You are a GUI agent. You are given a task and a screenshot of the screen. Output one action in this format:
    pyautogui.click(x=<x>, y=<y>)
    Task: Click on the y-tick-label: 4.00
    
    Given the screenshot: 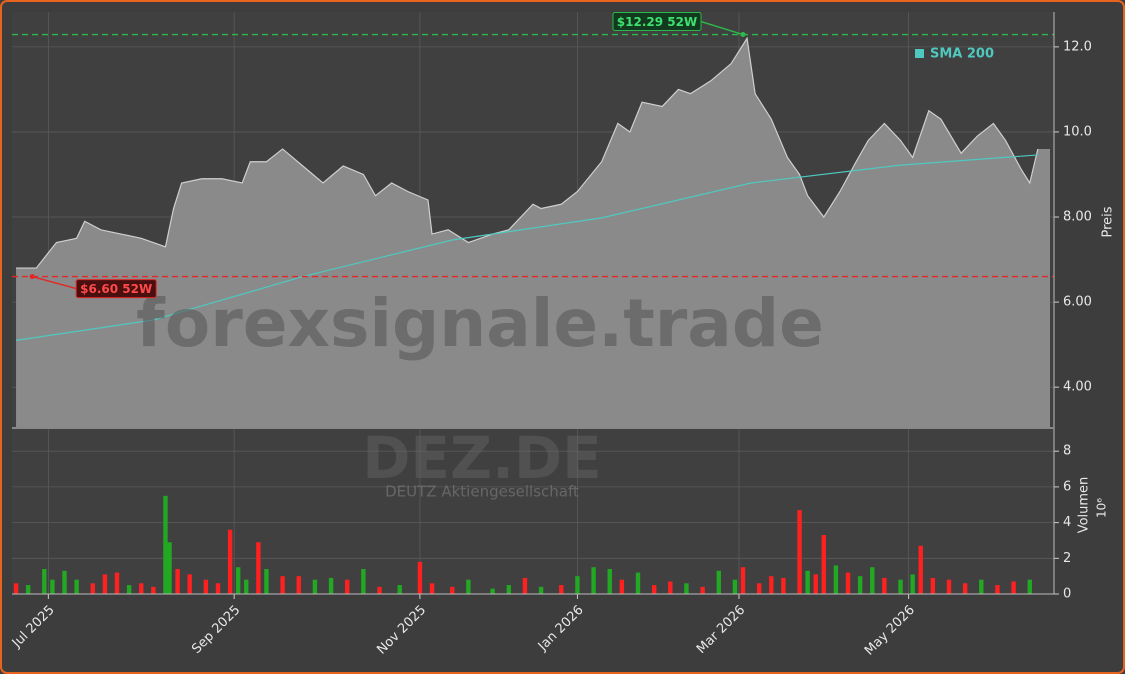 What is the action you would take?
    pyautogui.click(x=1077, y=387)
    